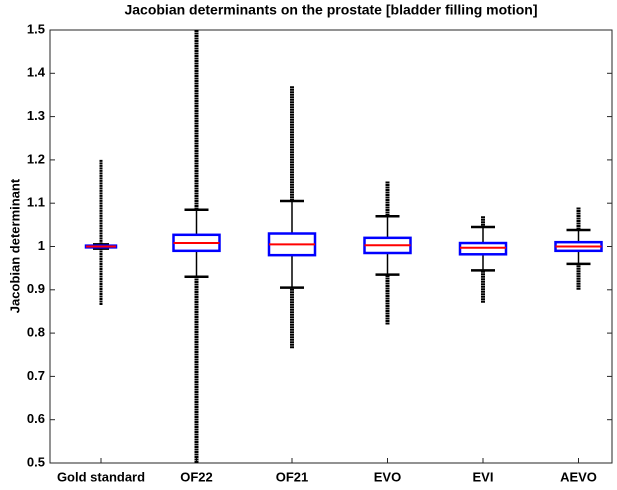 This screenshot has width=617, height=490. I want to click on x-tick-label: EVI, so click(483, 476).